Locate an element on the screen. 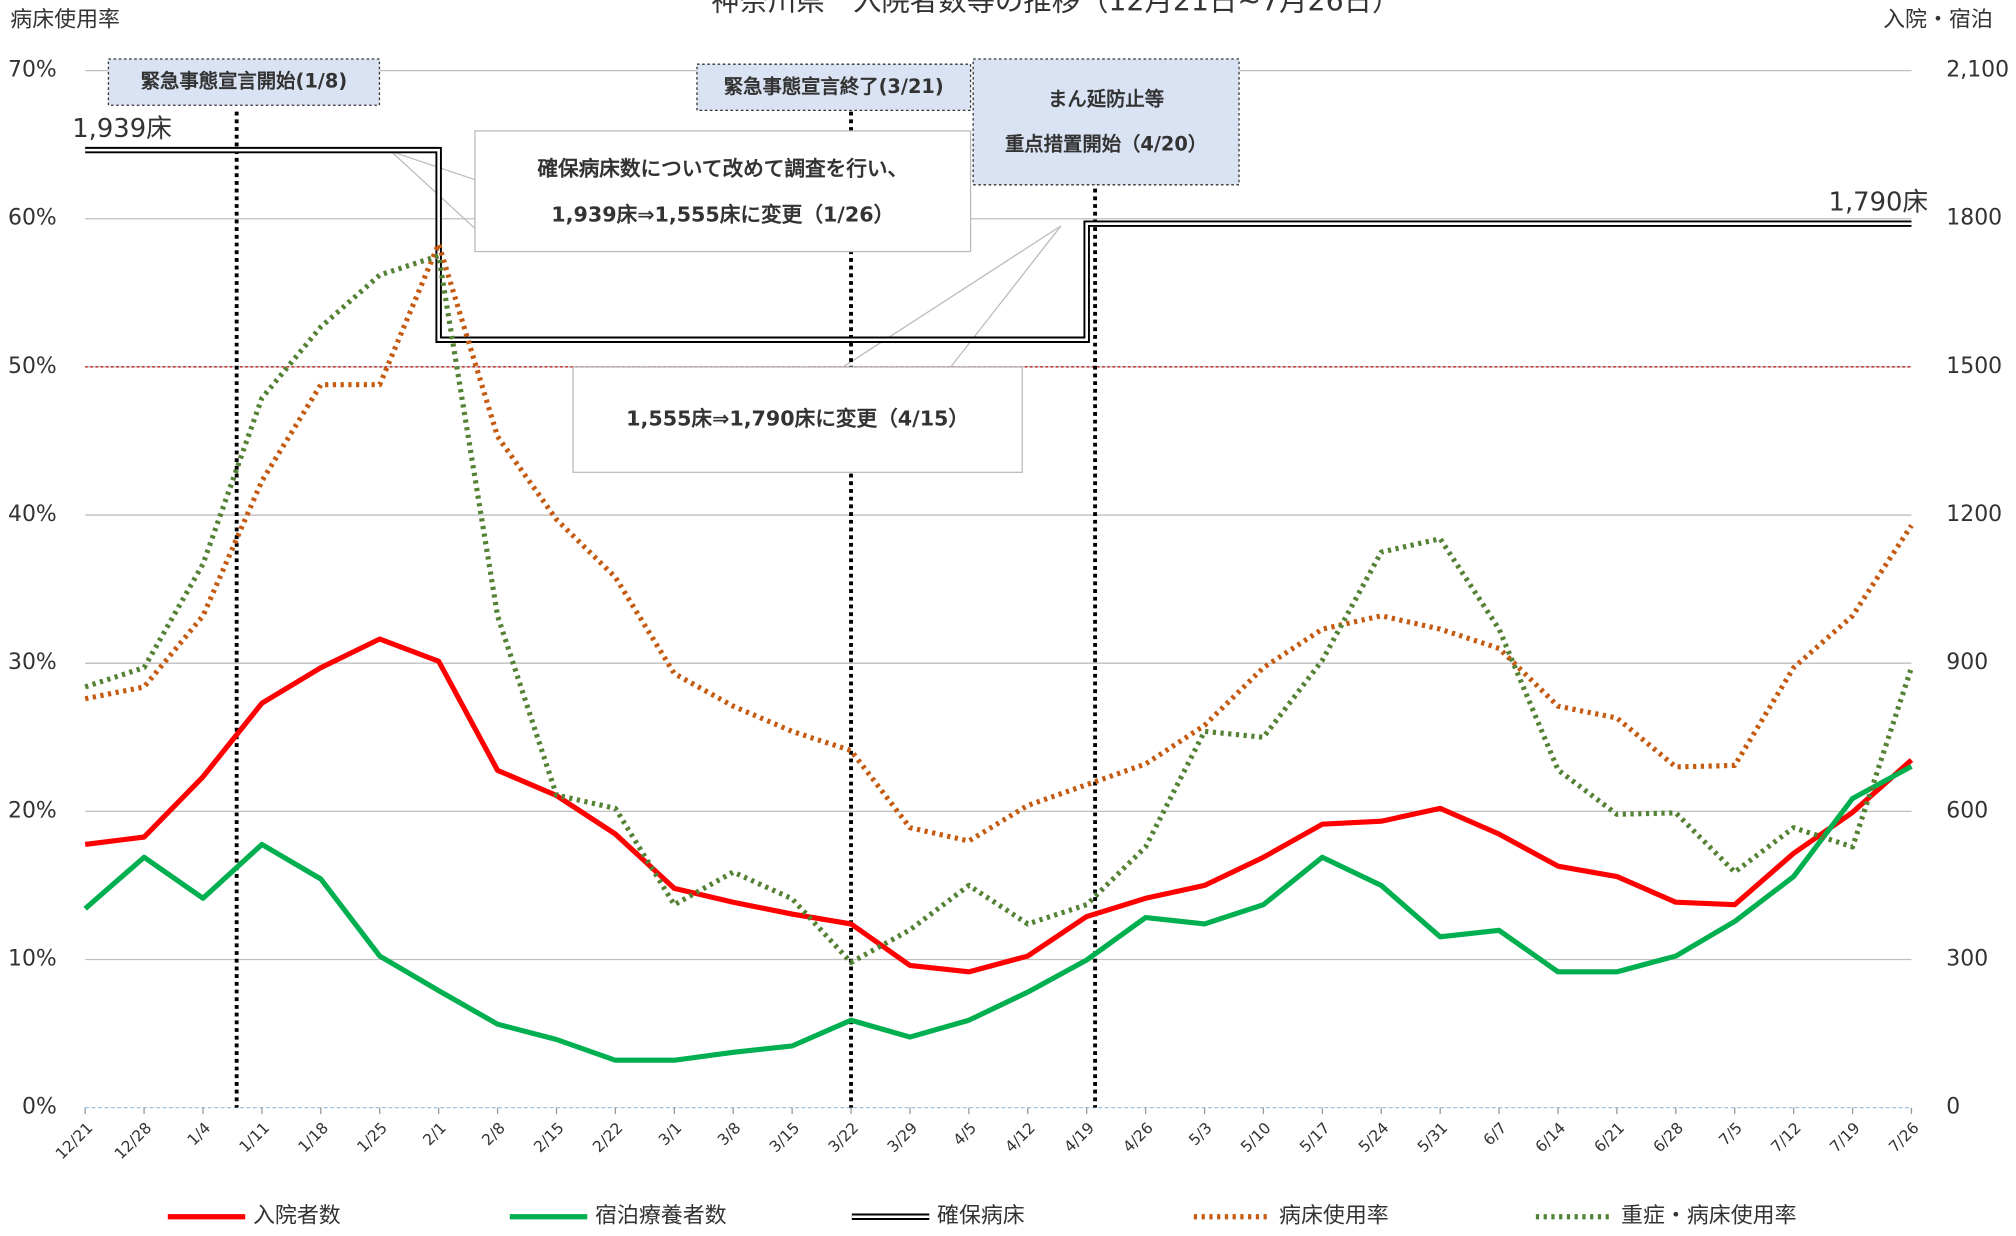 The height and width of the screenshot is (1236, 2016). x-tick-label: 2/8 is located at coordinates (493, 1134).